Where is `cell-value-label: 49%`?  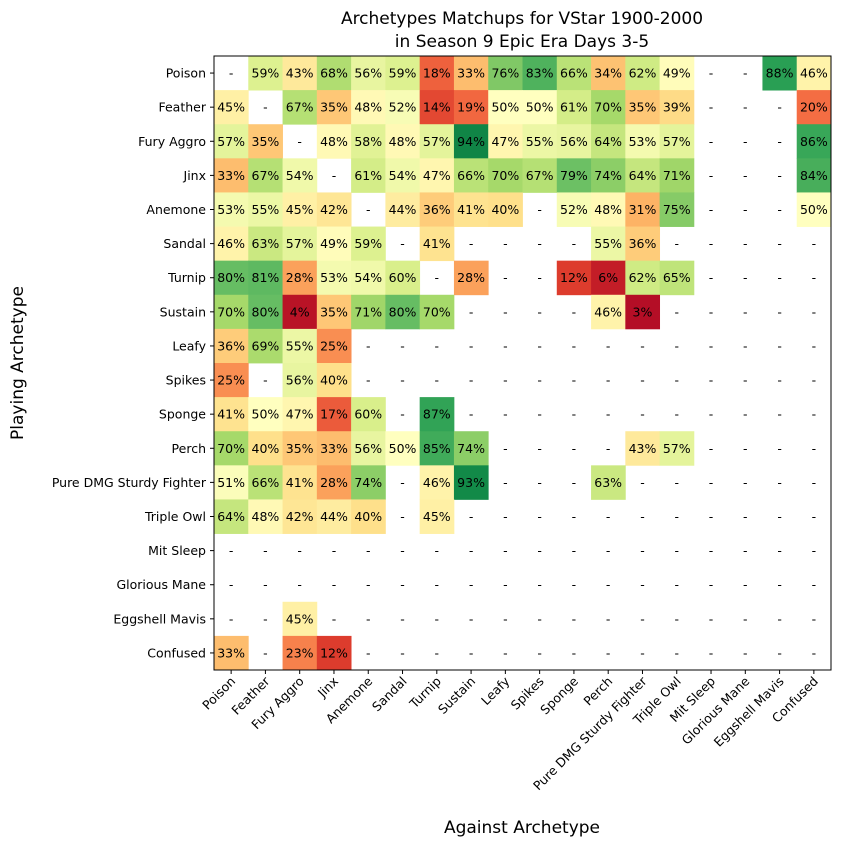
cell-value-label: 49% is located at coordinates (334, 243).